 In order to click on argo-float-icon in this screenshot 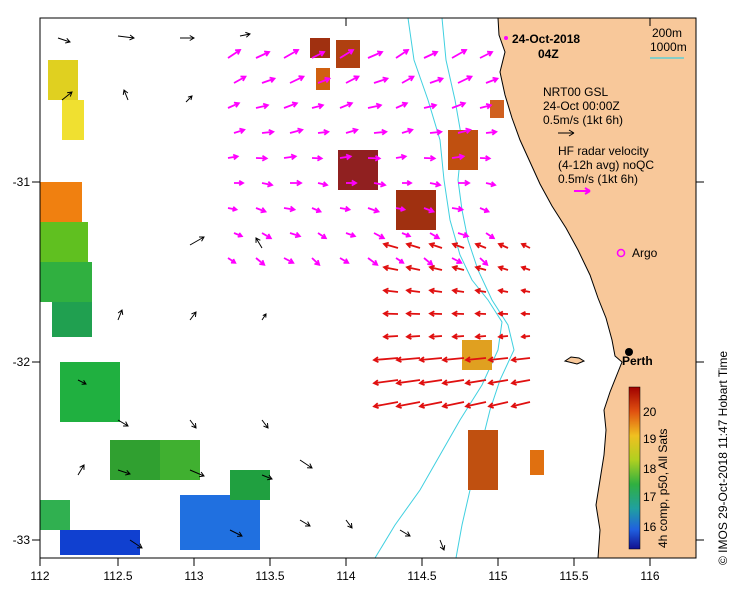, I will do `click(621, 253)`.